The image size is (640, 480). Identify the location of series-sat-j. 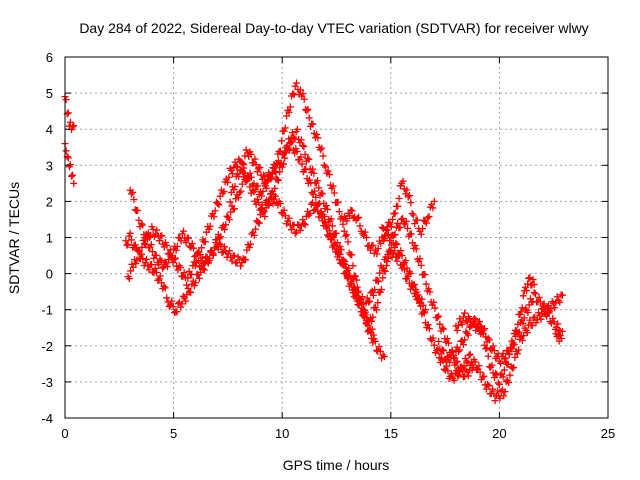
(495, 331).